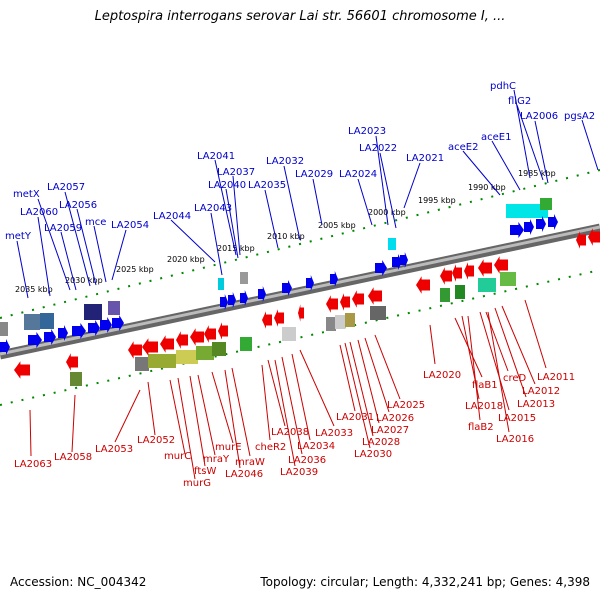 This screenshot has height=600, width=600. Describe the element at coordinates (267, 185) in the screenshot. I see `gene-label: LA2035` at that location.